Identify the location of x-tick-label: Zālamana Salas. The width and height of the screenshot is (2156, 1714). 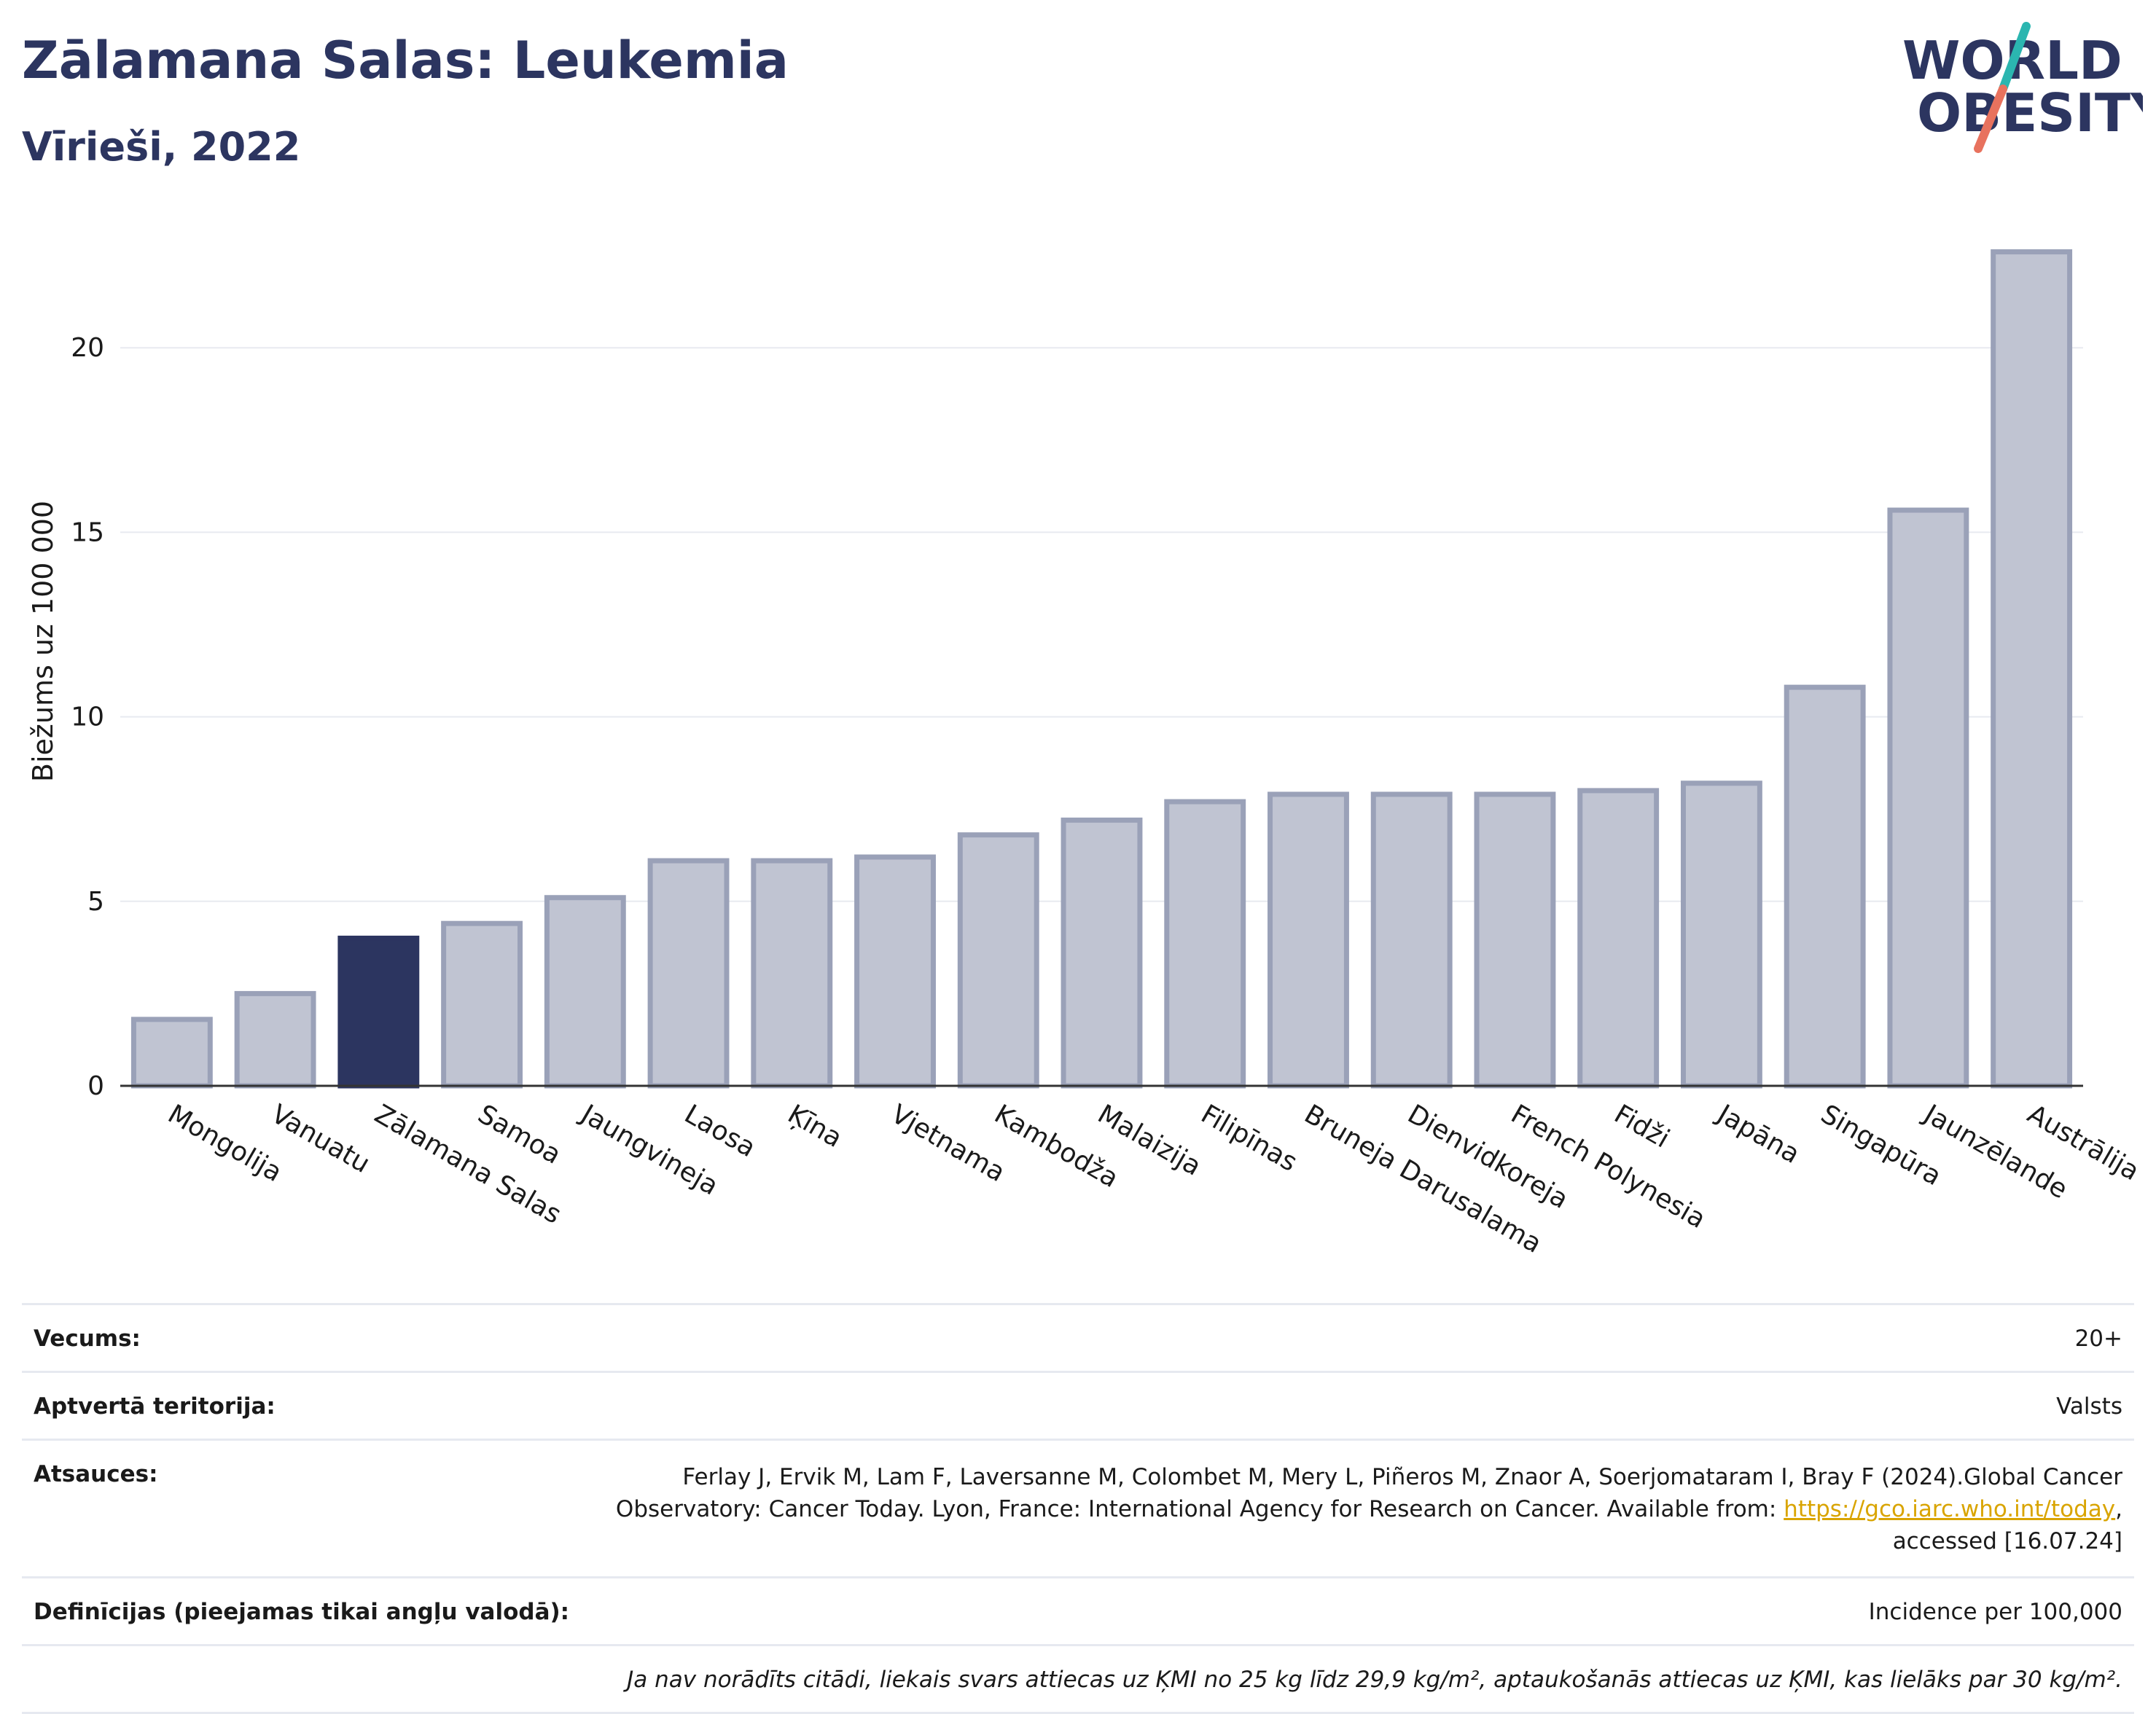
(468, 1164).